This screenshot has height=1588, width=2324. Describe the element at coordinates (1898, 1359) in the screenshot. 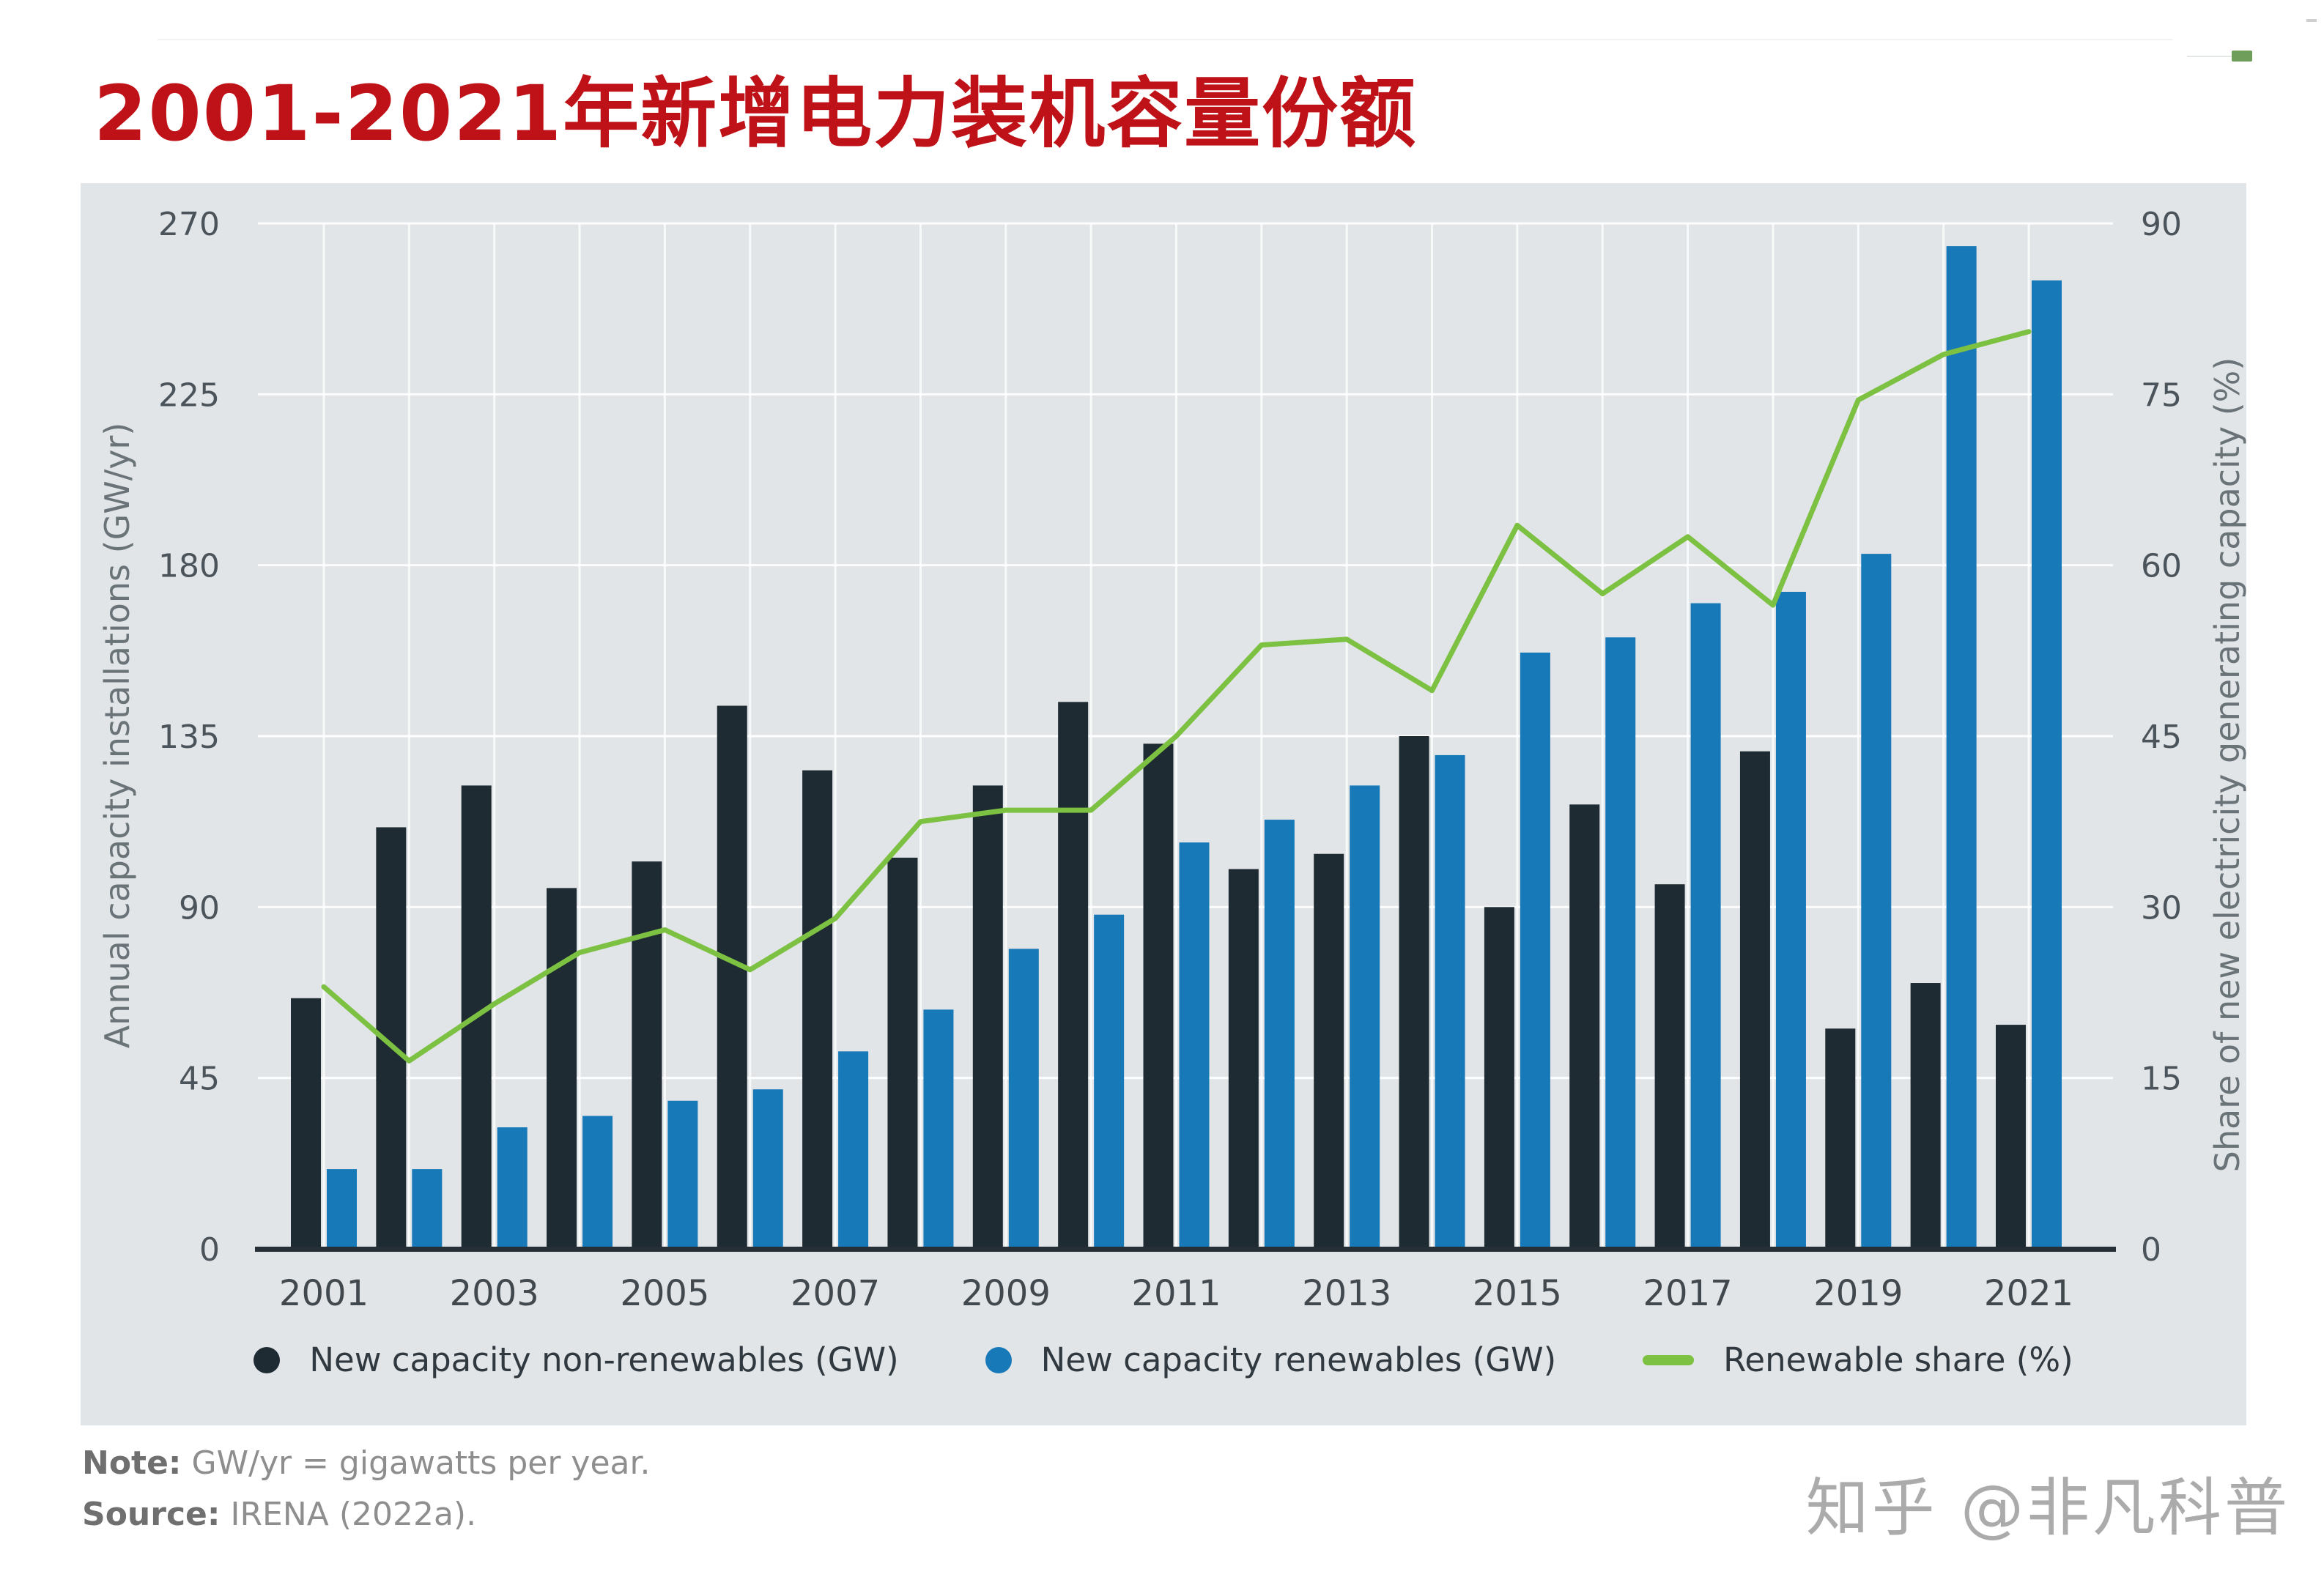

I see `legend-label: Renewable share (%)` at that location.